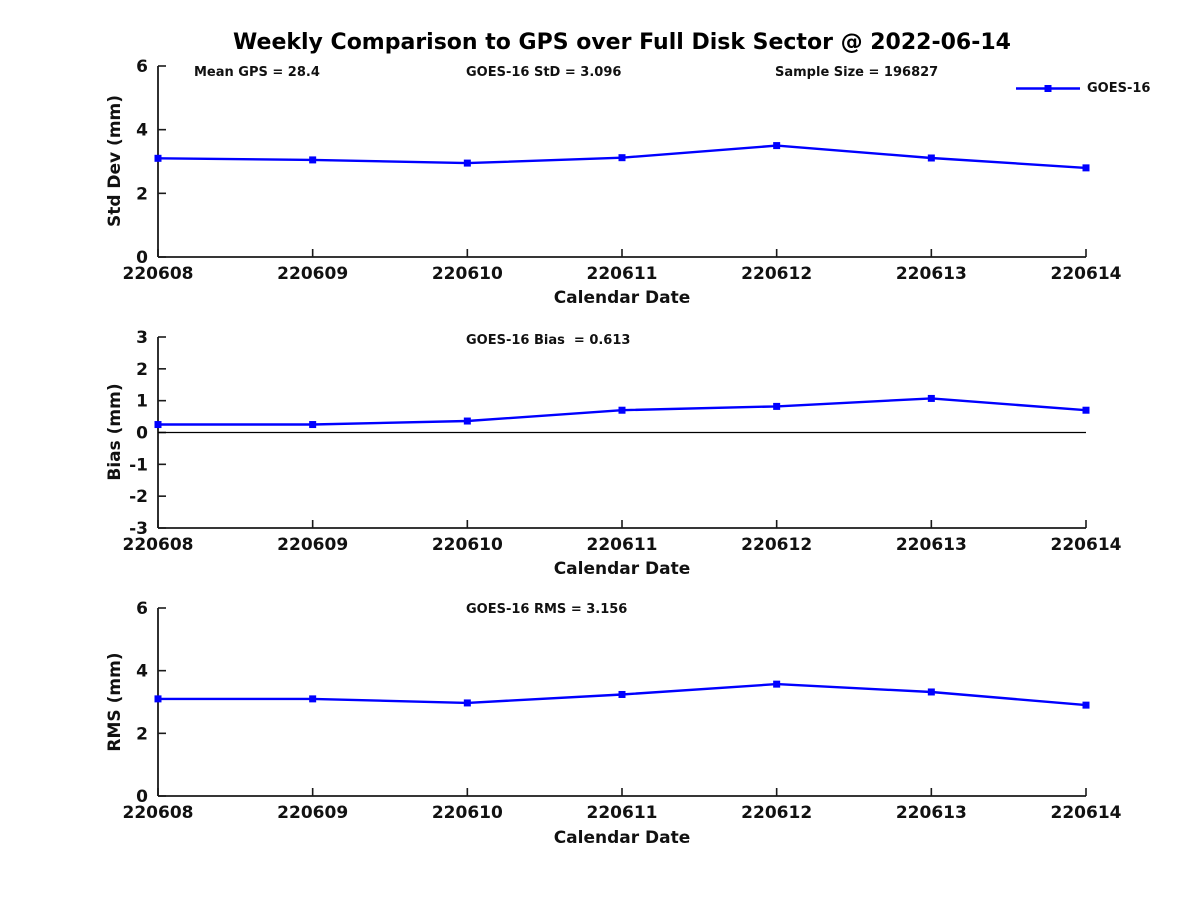  I want to click on y-tick-label: -2, so click(138, 497).